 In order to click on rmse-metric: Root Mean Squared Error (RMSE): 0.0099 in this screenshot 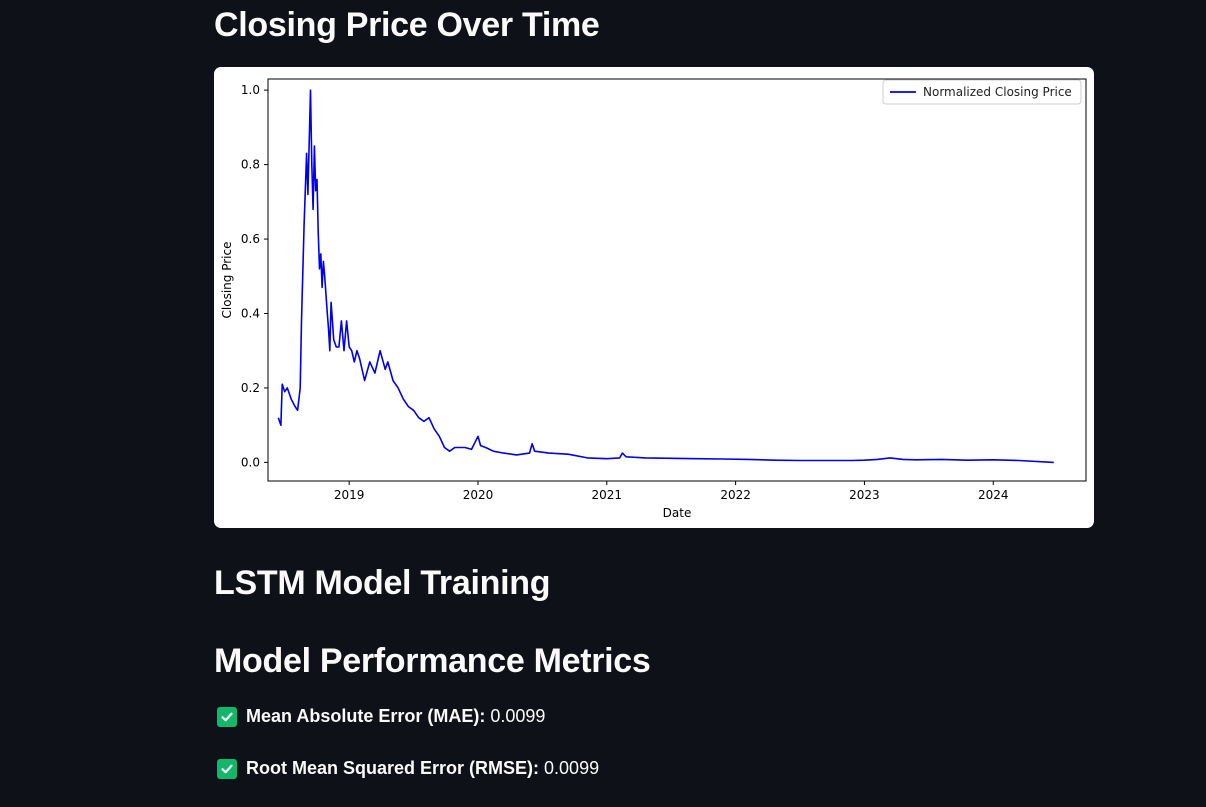, I will do `click(408, 768)`.